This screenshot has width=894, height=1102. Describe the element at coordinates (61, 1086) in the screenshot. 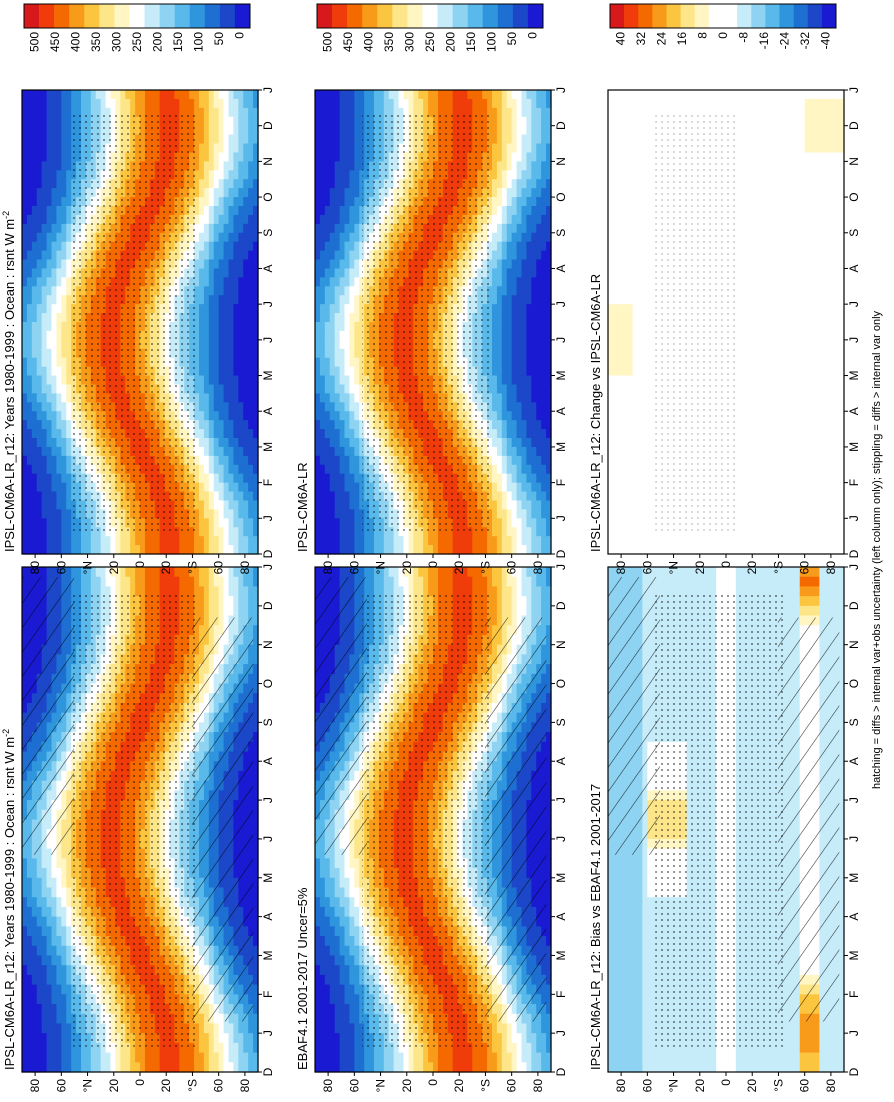

I see `lat-tick-label: 60` at that location.